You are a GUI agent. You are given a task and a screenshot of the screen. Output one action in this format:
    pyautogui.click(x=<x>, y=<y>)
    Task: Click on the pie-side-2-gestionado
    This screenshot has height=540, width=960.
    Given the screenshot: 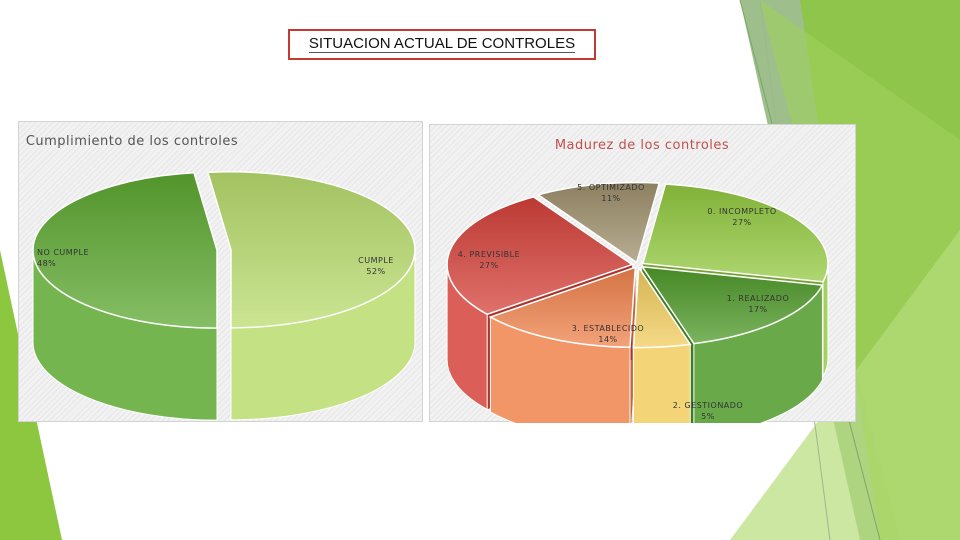 What is the action you would take?
    pyautogui.click(x=661, y=383)
    